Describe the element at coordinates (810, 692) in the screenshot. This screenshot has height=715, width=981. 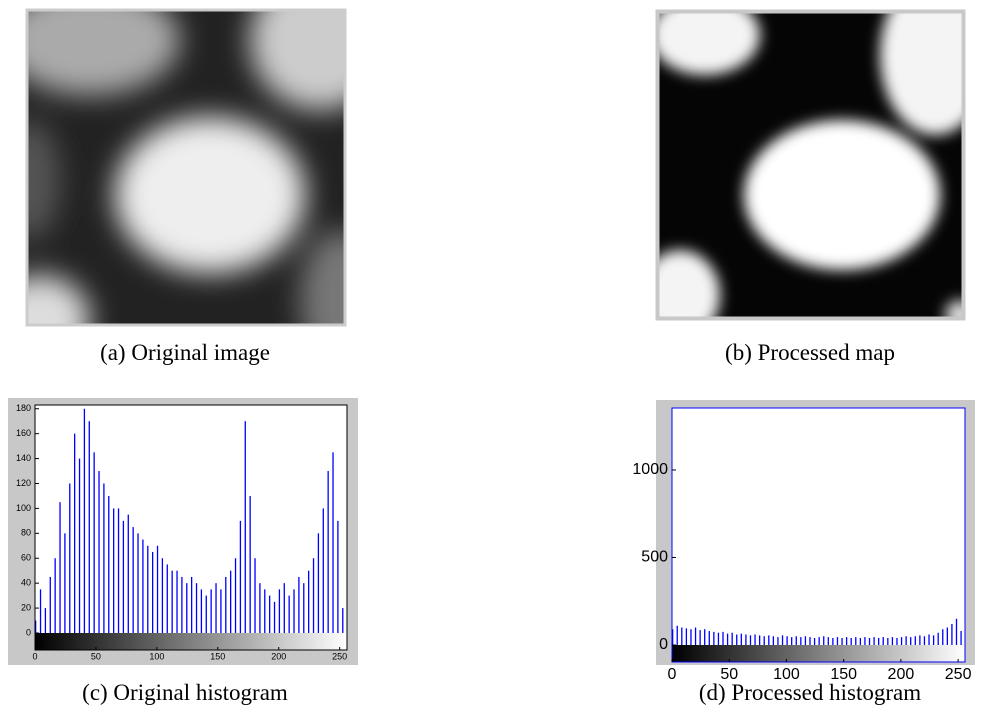
I see `caption: (d) Processed histogram` at that location.